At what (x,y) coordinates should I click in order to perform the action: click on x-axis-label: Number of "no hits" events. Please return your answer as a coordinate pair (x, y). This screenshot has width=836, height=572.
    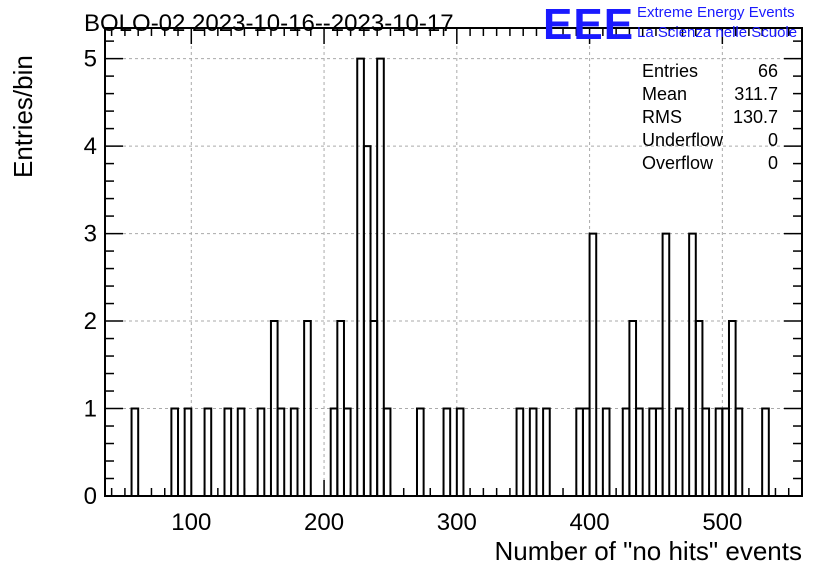
    Looking at the image, I should click on (648, 551).